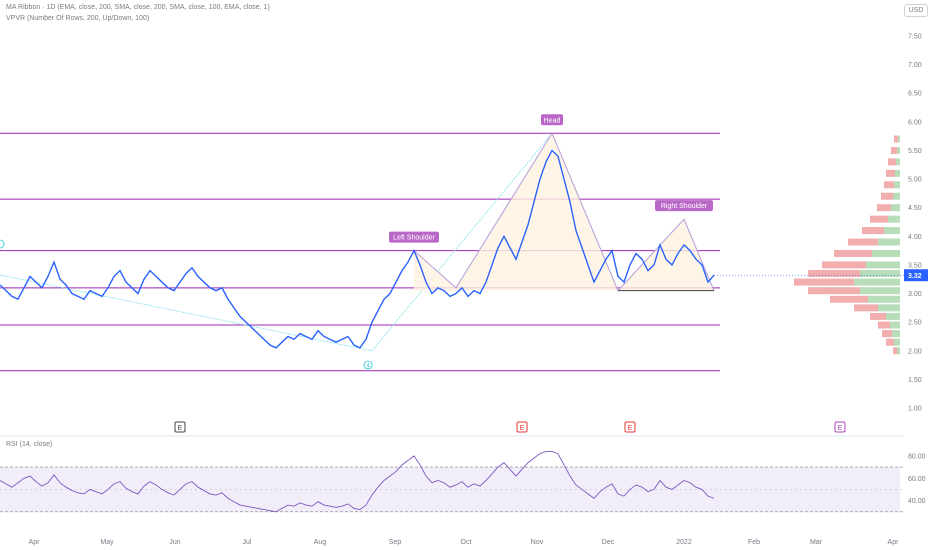  I want to click on time-tick-label: 2022, so click(684, 542).